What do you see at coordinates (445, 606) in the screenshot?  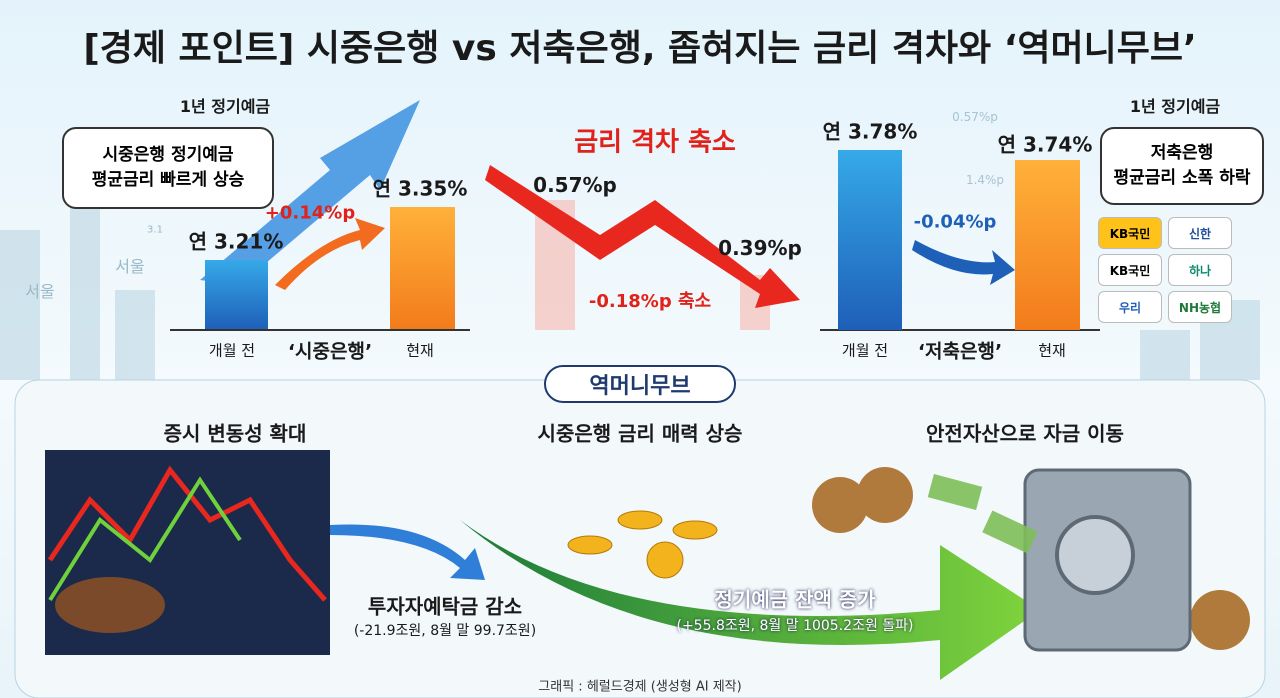 I see `outflow-title: 투자자예탁금 감소` at bounding box center [445, 606].